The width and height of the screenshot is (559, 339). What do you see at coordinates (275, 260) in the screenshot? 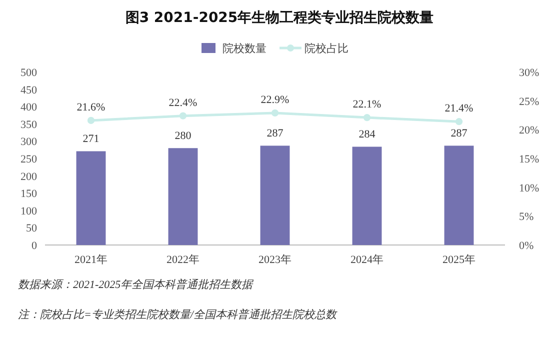
I see `x-tick-label: 2023年` at bounding box center [275, 260].